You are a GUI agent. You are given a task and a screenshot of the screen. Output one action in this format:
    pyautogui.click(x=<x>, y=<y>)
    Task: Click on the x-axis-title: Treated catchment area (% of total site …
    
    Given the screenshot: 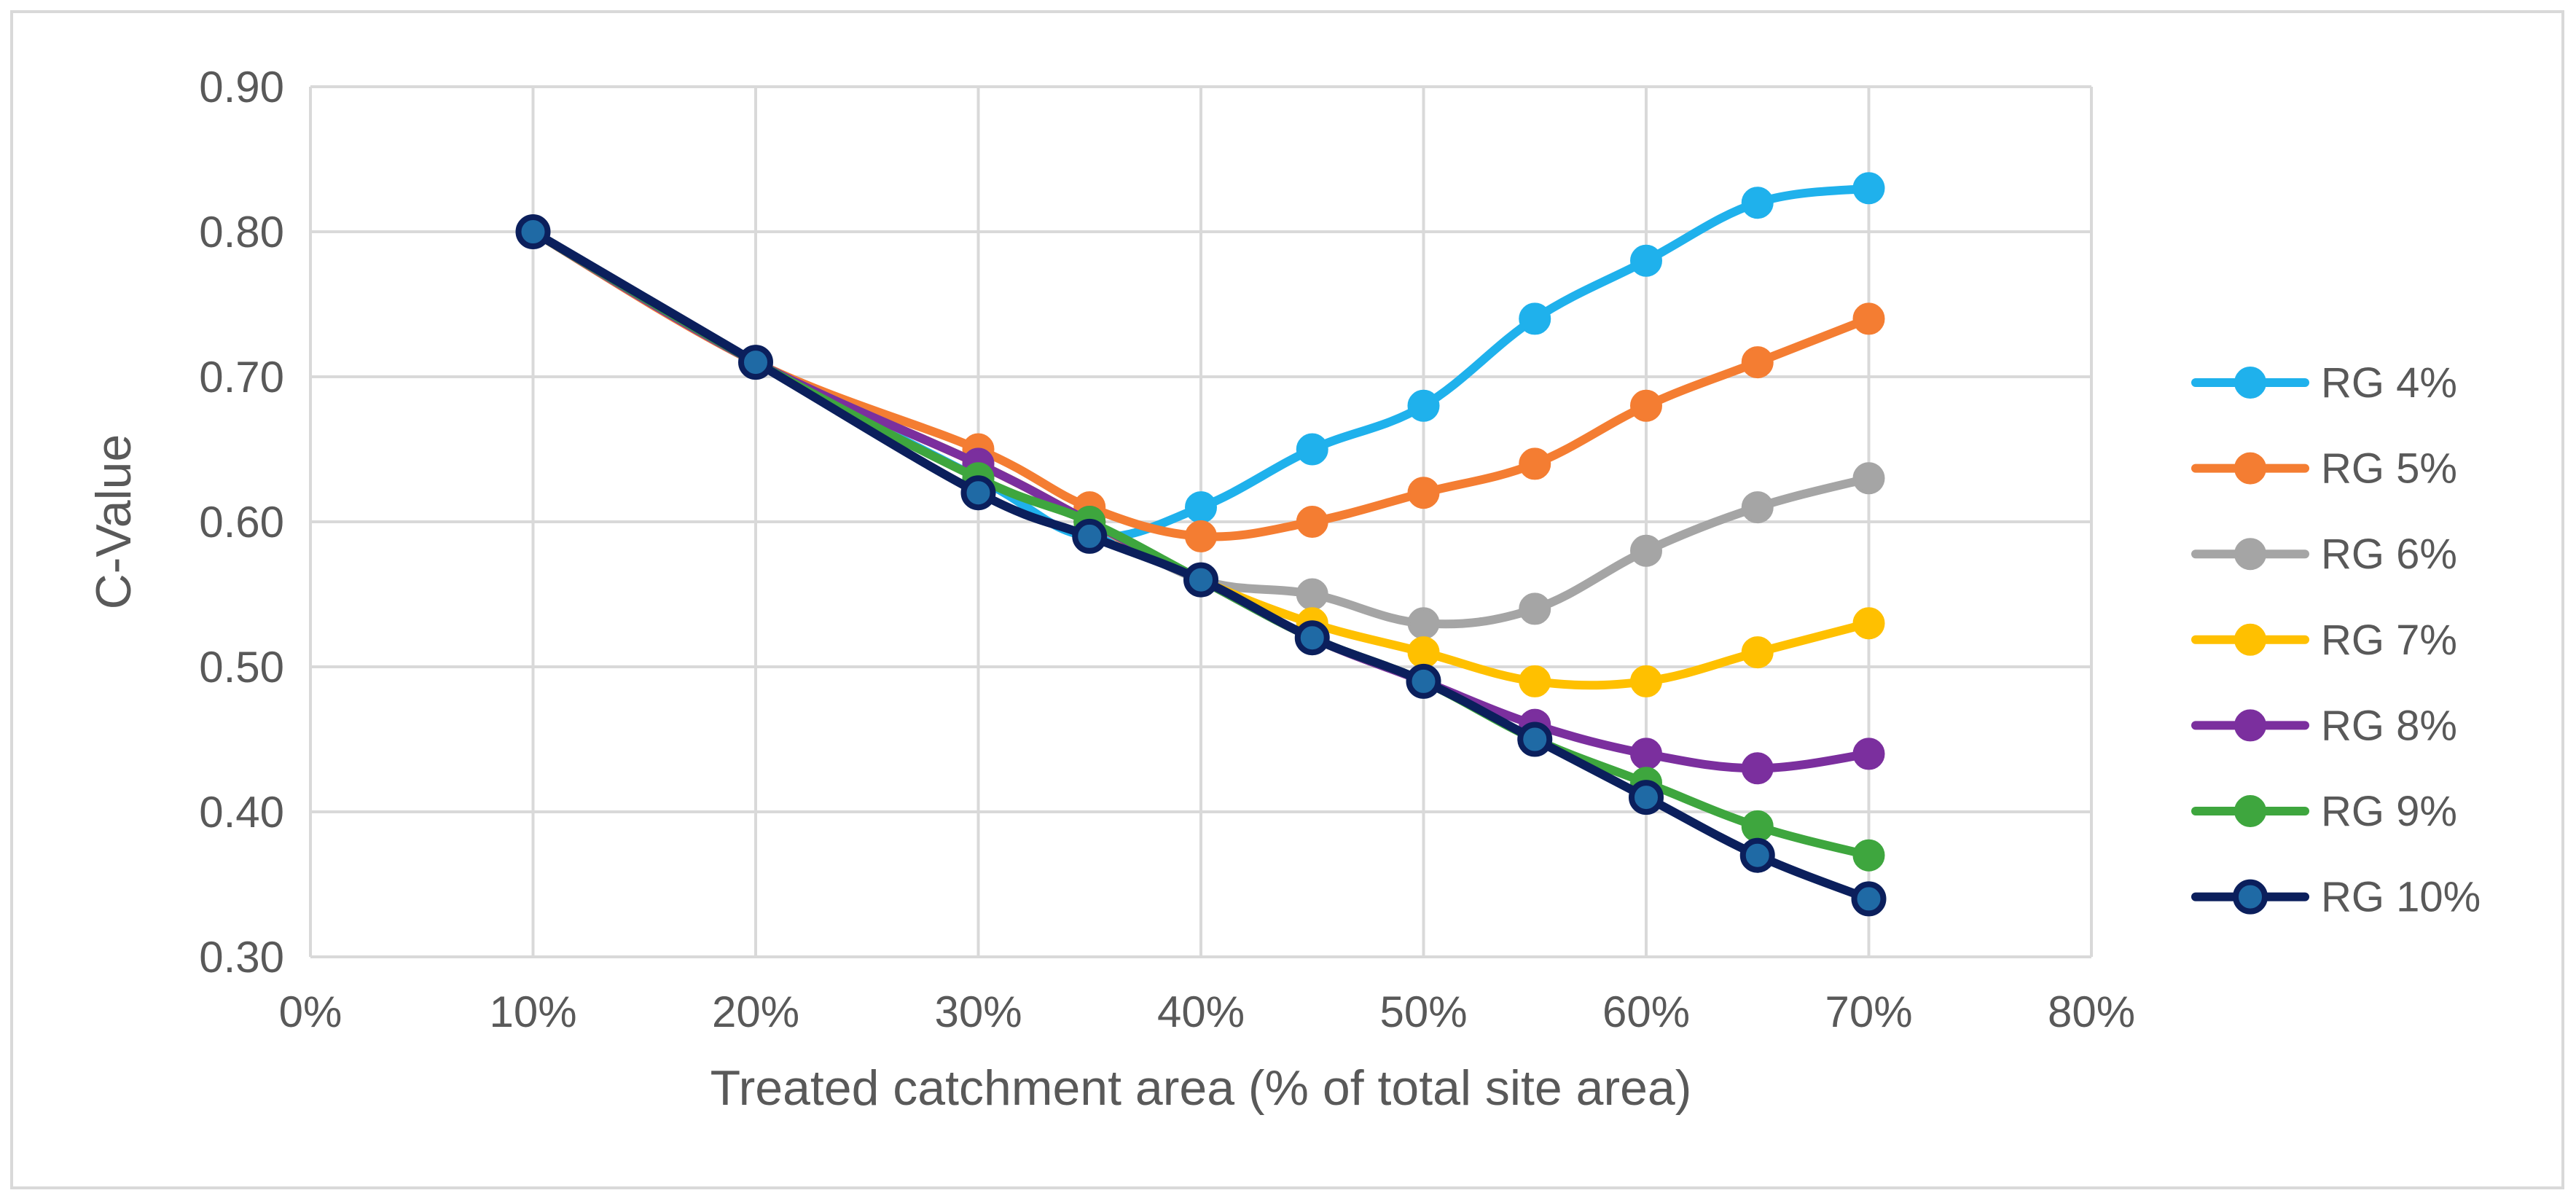 What is the action you would take?
    pyautogui.click(x=1201, y=1088)
    